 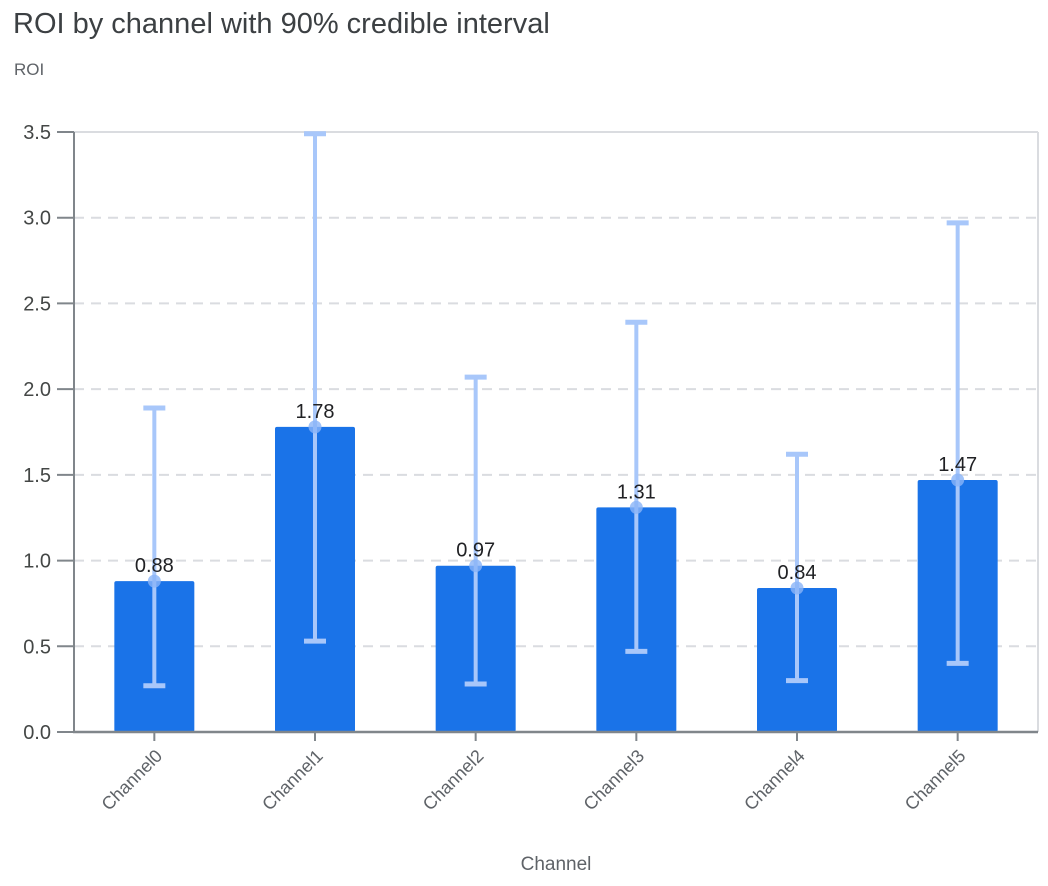 What do you see at coordinates (154, 566) in the screenshot?
I see `bar-value-label: 0.88` at bounding box center [154, 566].